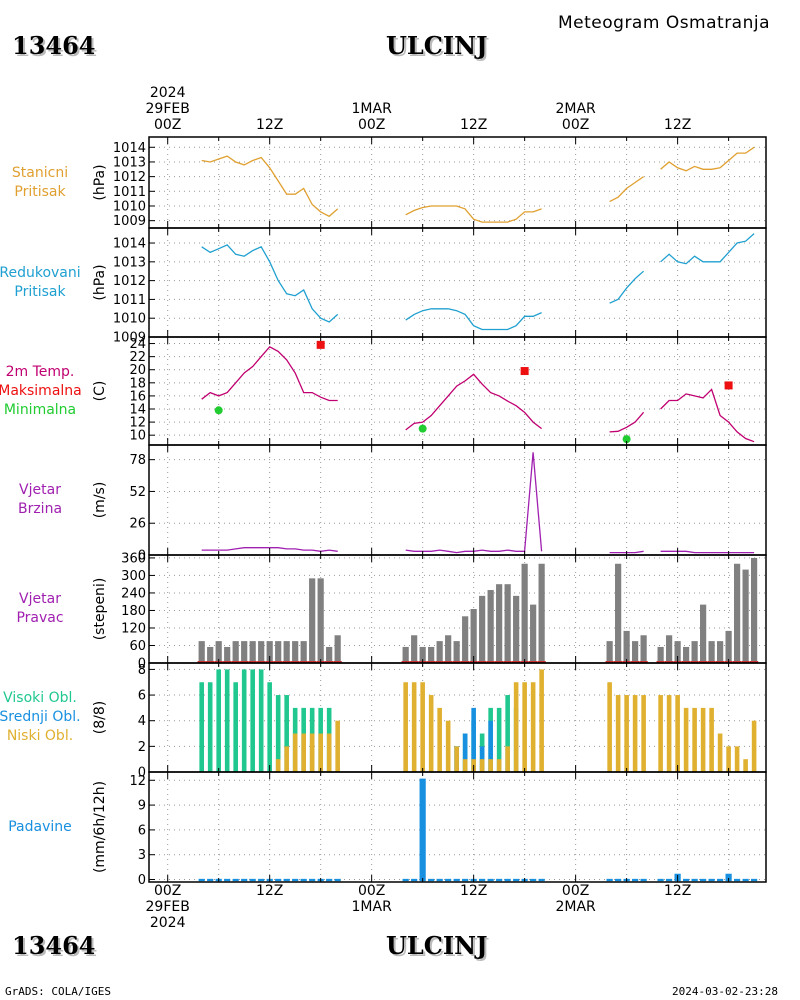  What do you see at coordinates (142, 806) in the screenshot?
I see `y-tick-label: 9` at bounding box center [142, 806].